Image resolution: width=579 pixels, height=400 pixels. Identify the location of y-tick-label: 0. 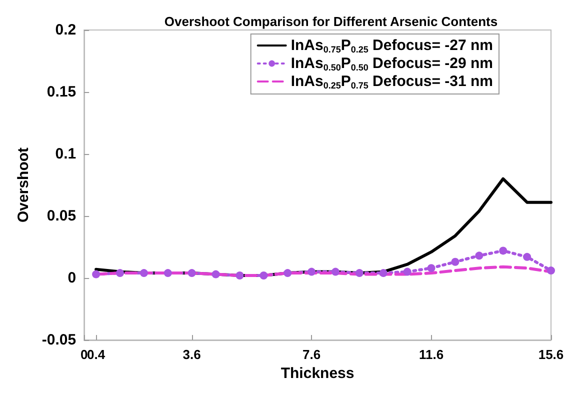
(72, 278).